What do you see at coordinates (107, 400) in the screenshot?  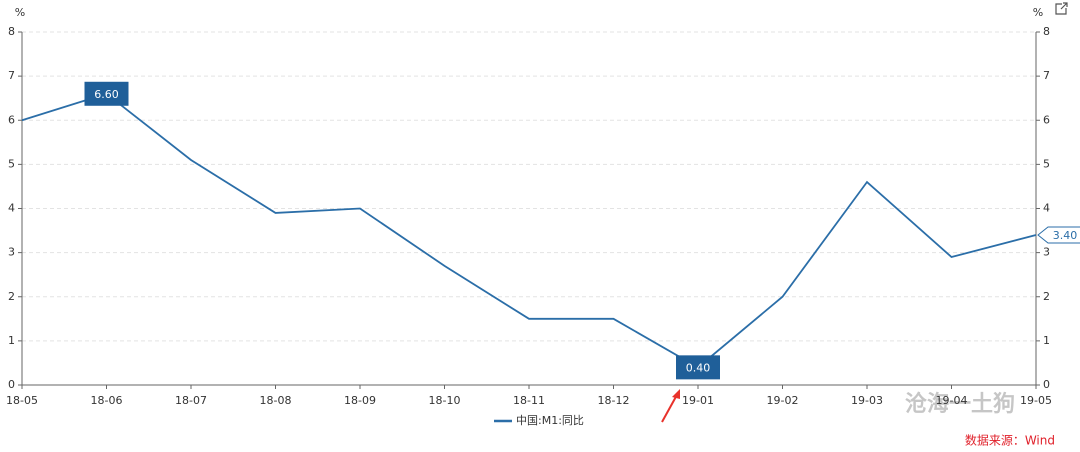 I see `x-tick-label: 18-06` at bounding box center [107, 400].